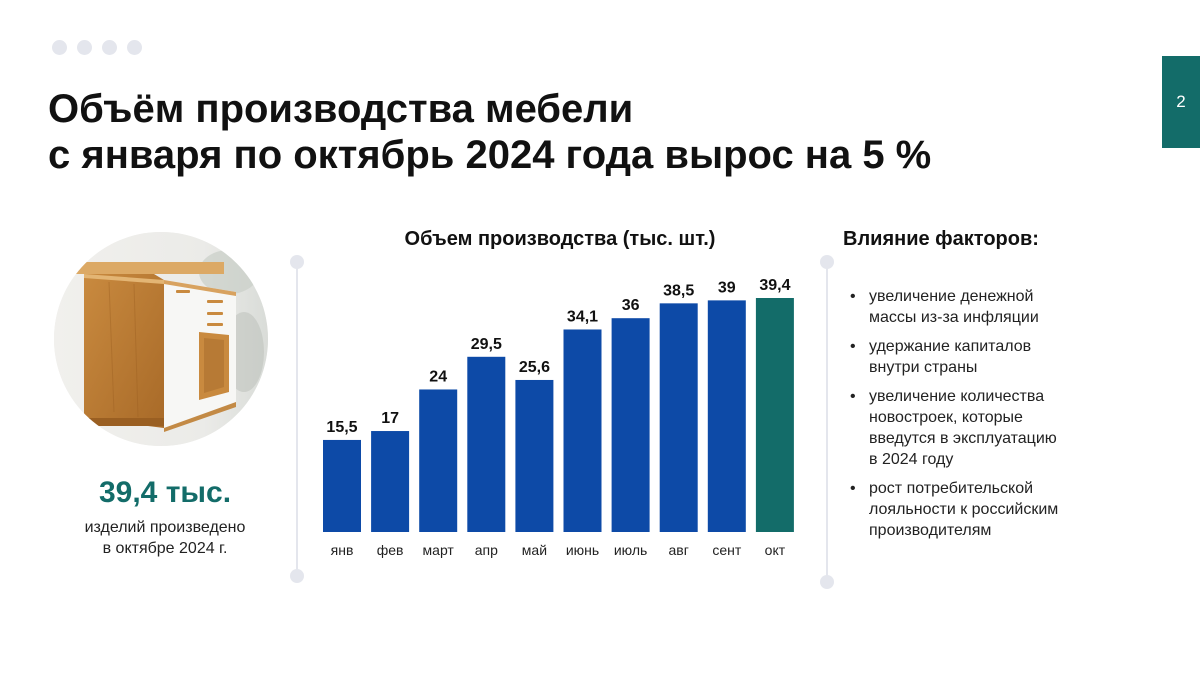 The width and height of the screenshot is (1200, 675). Describe the element at coordinates (582, 430) in the screenshot. I see `bar-июнь` at that location.